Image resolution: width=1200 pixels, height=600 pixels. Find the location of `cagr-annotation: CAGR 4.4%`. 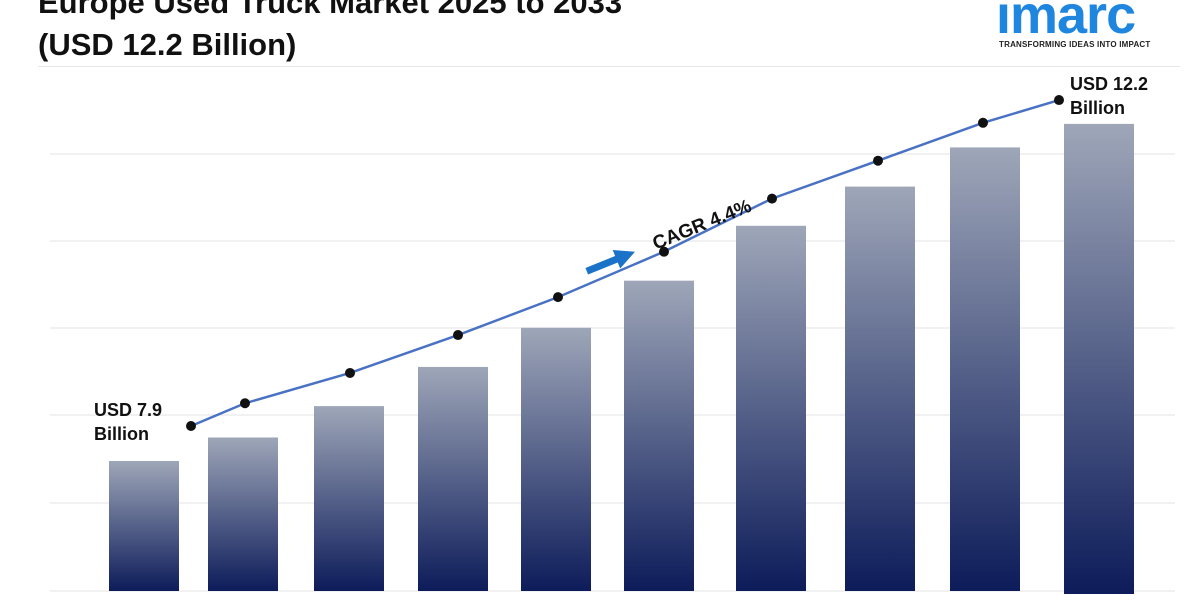

cagr-annotation: CAGR 4.4% is located at coordinates (670, 235).